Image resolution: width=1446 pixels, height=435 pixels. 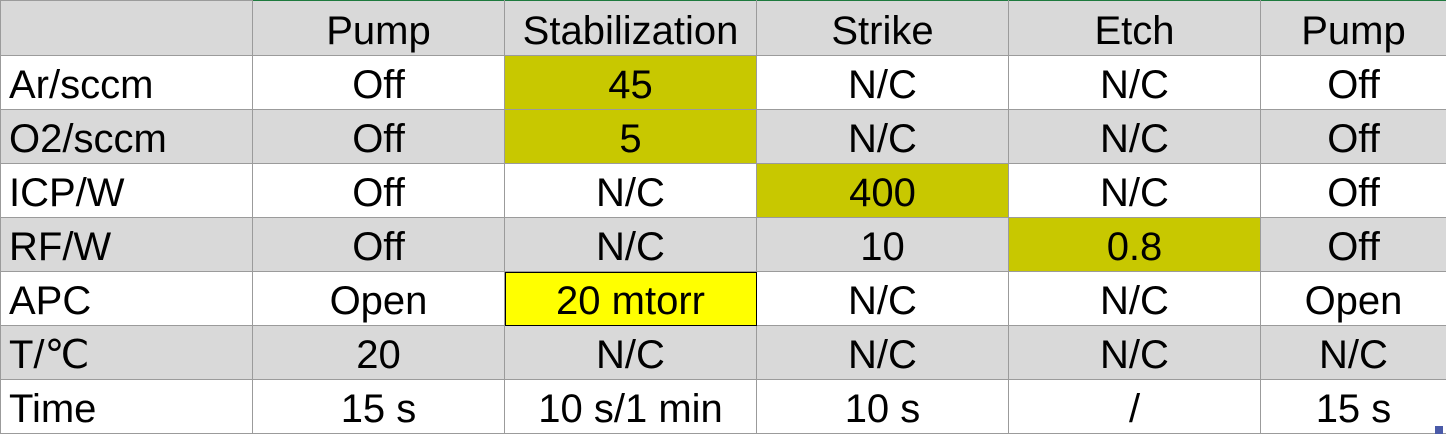 I want to click on fill-handle-icon, so click(x=1439, y=430).